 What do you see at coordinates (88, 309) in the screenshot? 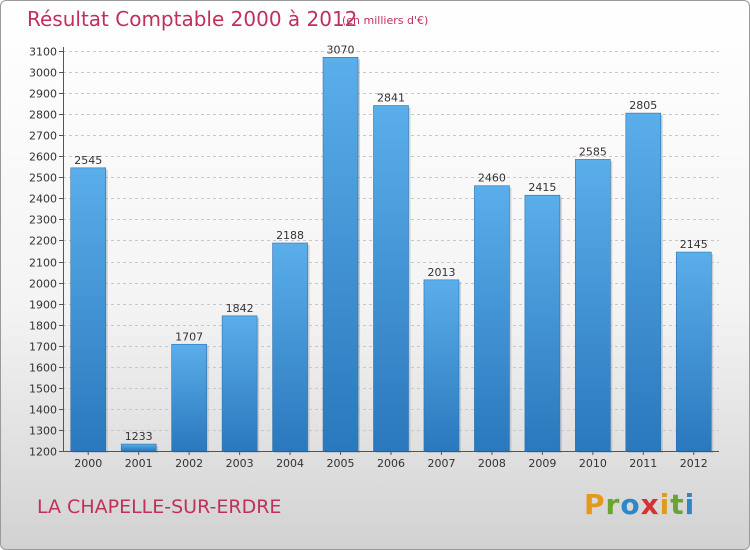
I see `bar-2000` at bounding box center [88, 309].